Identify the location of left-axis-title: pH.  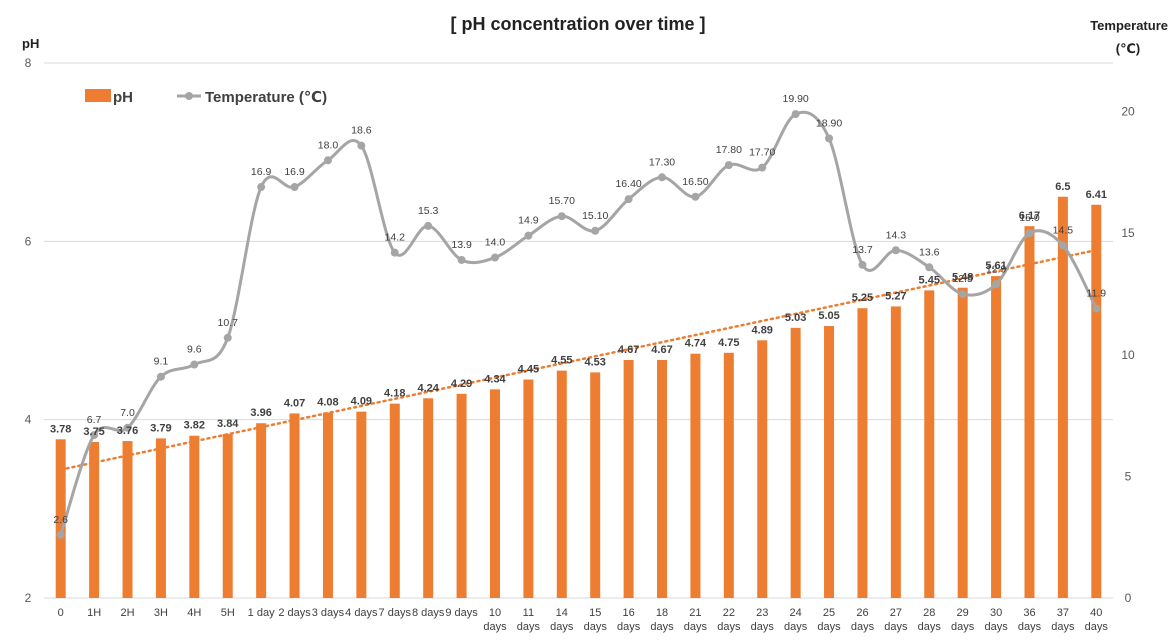
(30, 43).